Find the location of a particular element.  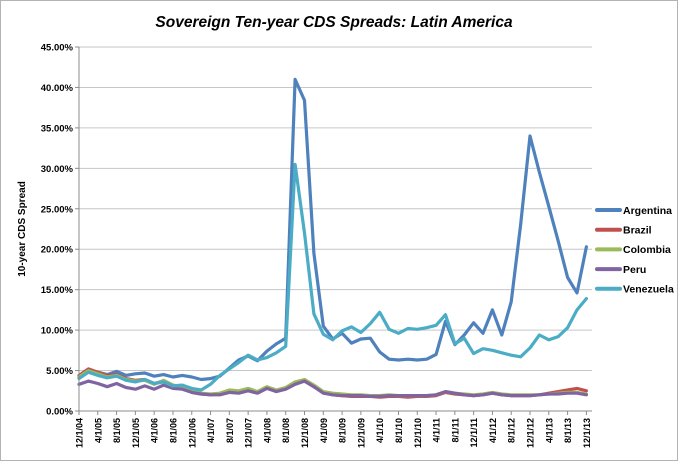

x-tick-label: 12/1/04 is located at coordinates (80, 433).